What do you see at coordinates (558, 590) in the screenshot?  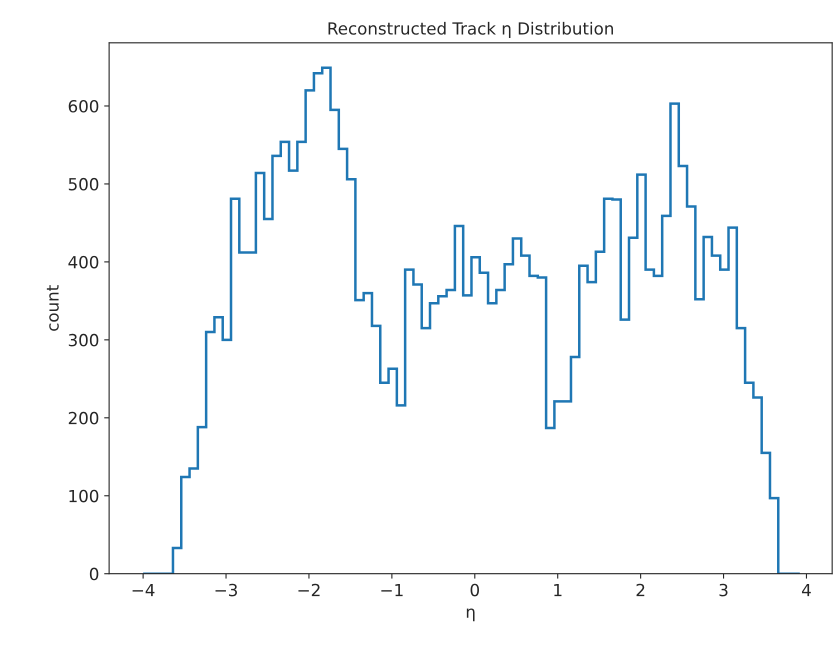 I see `x-tick-label: 1` at bounding box center [558, 590].